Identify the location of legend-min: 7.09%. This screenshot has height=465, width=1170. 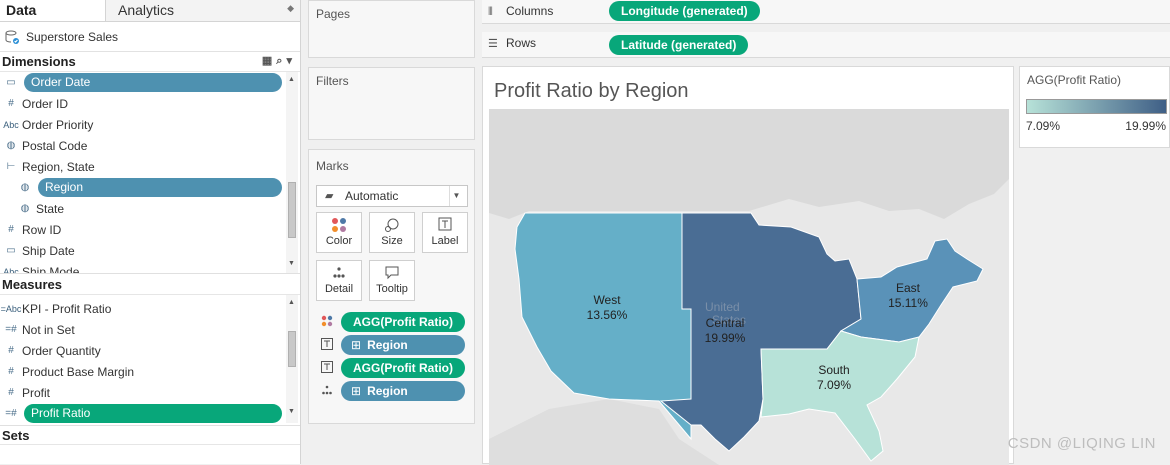
(1043, 126).